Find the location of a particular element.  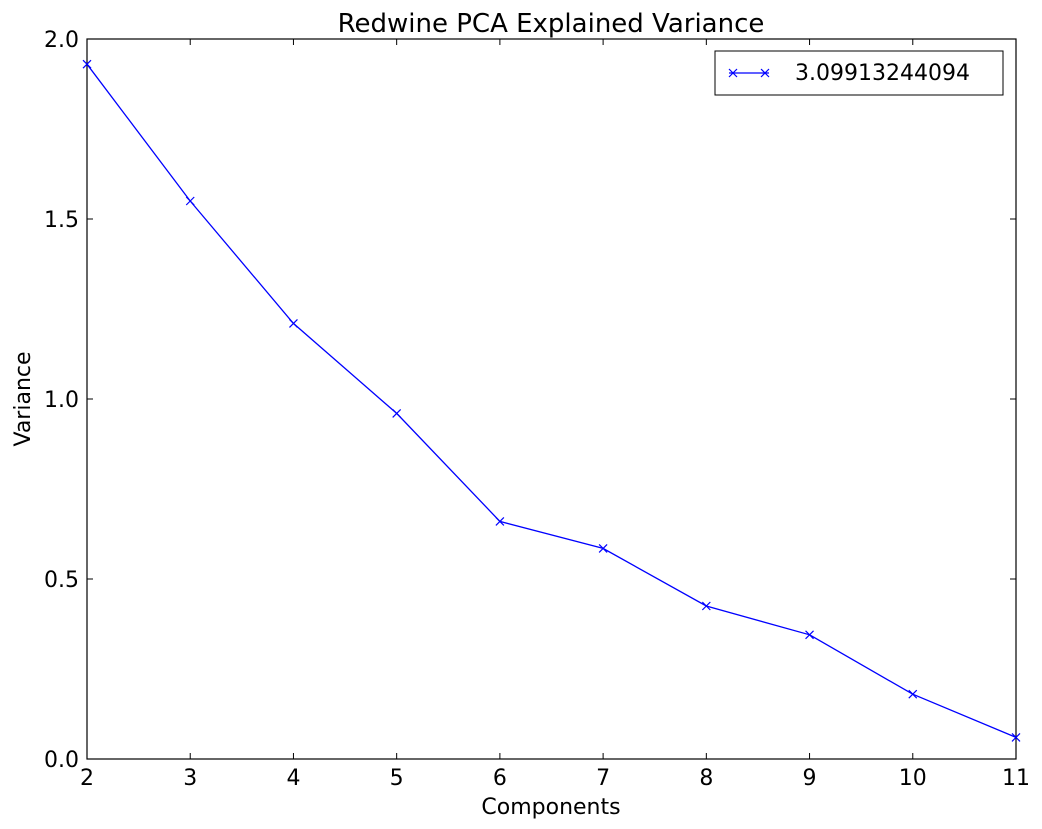

y-tick-label: 0.0 is located at coordinates (61, 760).